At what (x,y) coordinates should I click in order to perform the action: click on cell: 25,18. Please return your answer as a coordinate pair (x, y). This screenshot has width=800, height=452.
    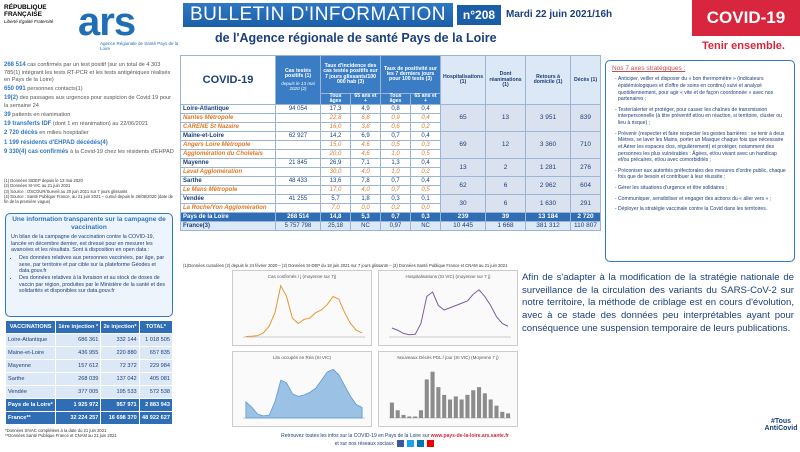
    Looking at the image, I should click on (335, 226).